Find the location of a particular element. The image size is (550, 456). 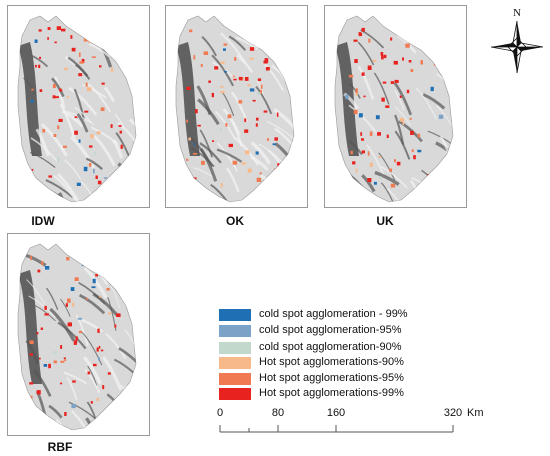

legend-label: Hot spot agglomerations-99% is located at coordinates (331, 393).